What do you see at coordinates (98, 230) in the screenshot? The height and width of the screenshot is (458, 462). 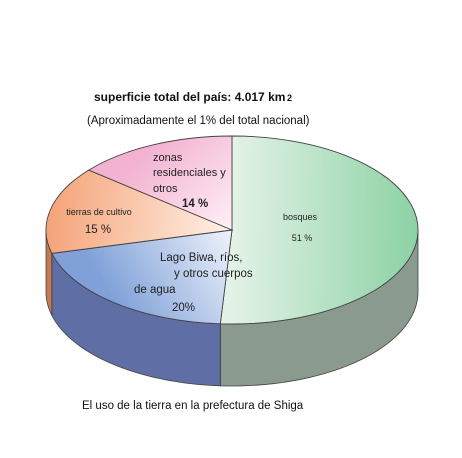 I see `slice-value-2: 15 %` at bounding box center [98, 230].